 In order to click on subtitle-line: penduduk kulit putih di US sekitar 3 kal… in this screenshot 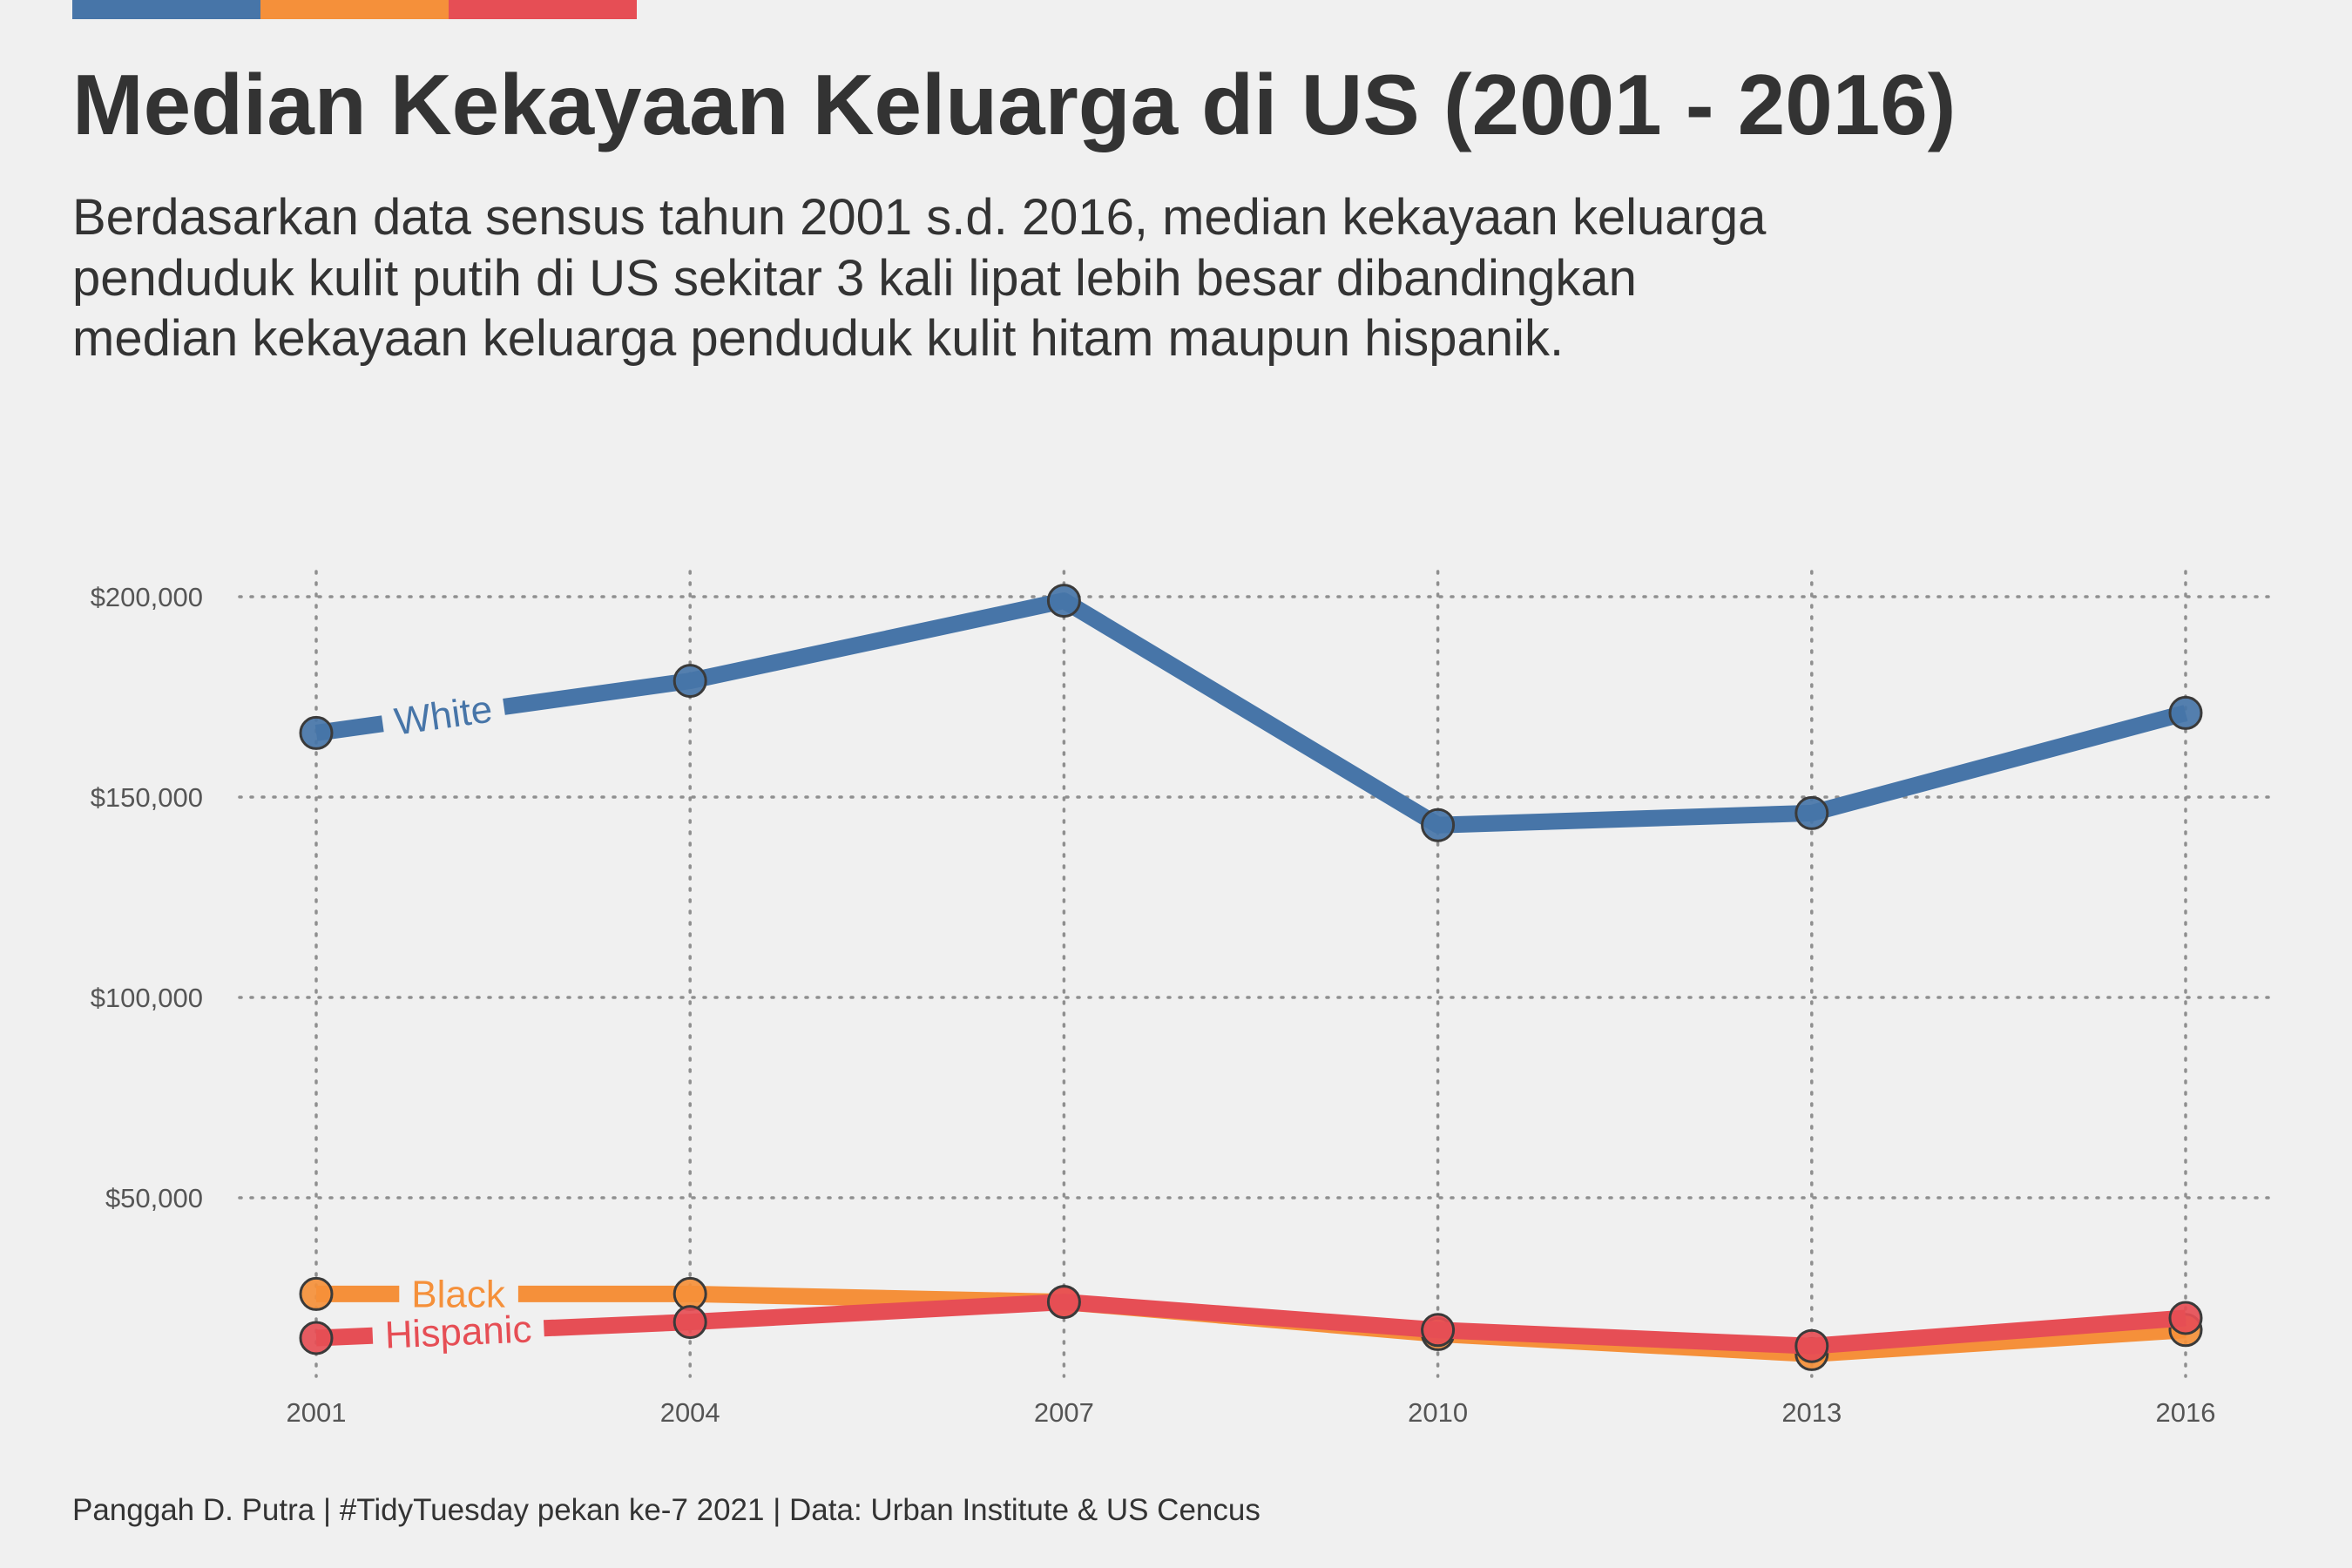, I will do `click(854, 278)`.